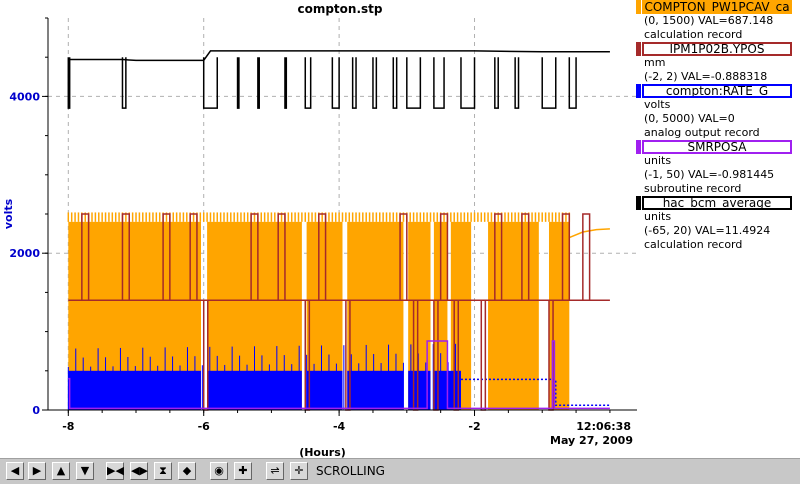 The width and height of the screenshot is (800, 484). What do you see at coordinates (717, 203) in the screenshot?
I see `legend-series-name: hac_bcm_average` at bounding box center [717, 203].